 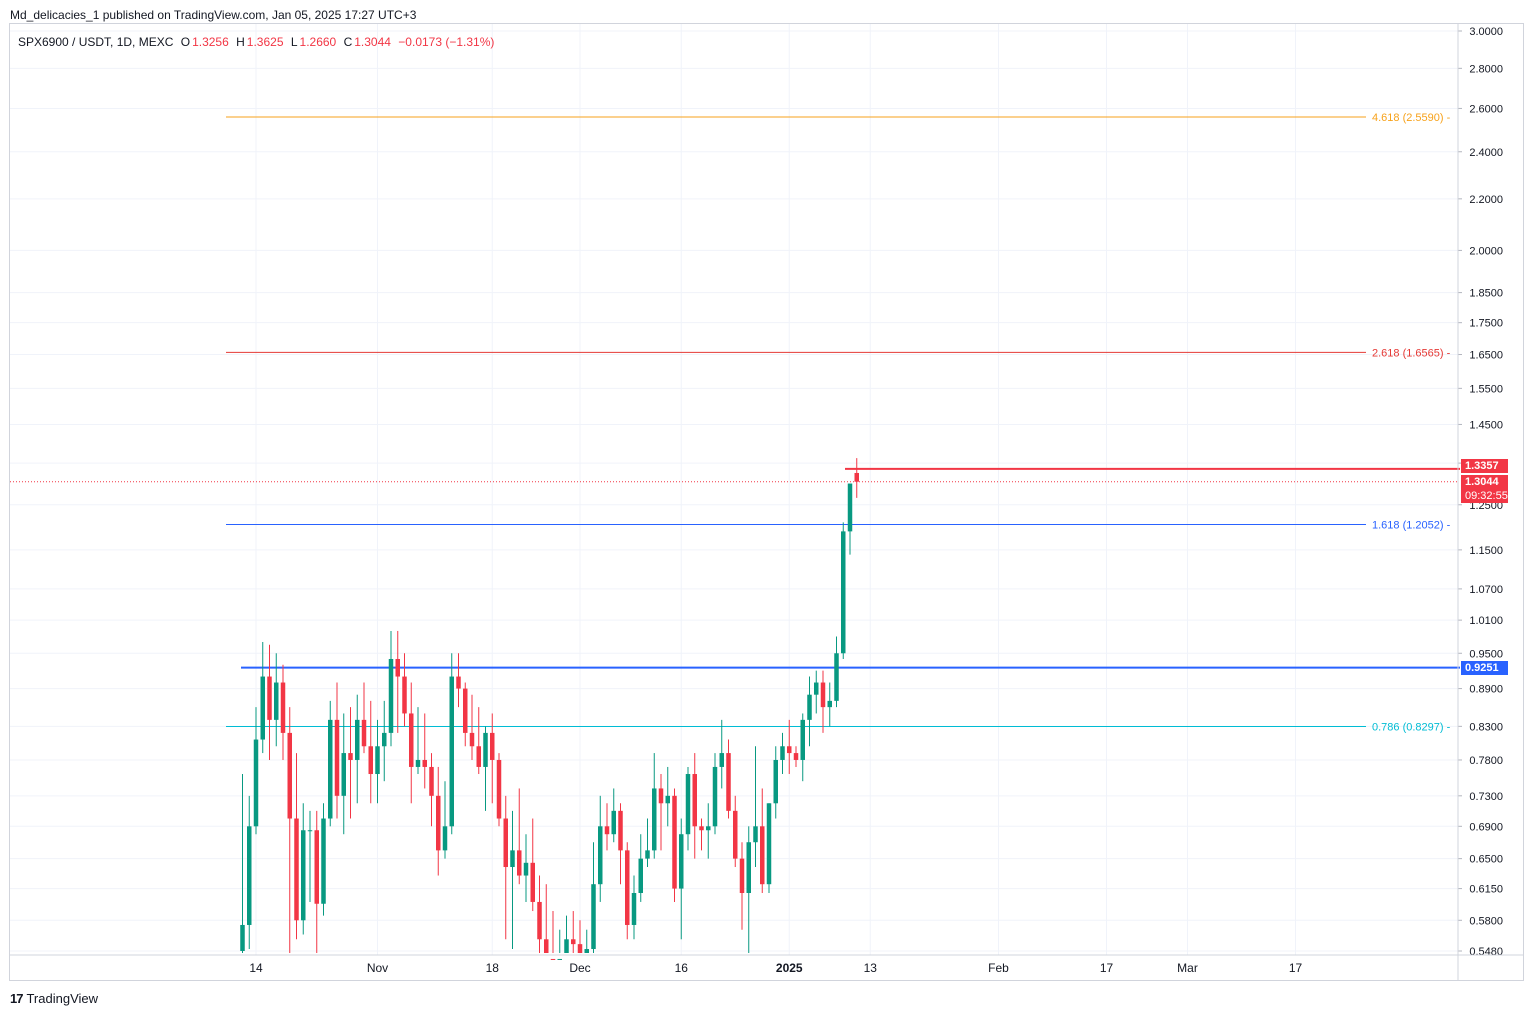 What do you see at coordinates (493, 968) in the screenshot?
I see `time-tick-label: 18` at bounding box center [493, 968].